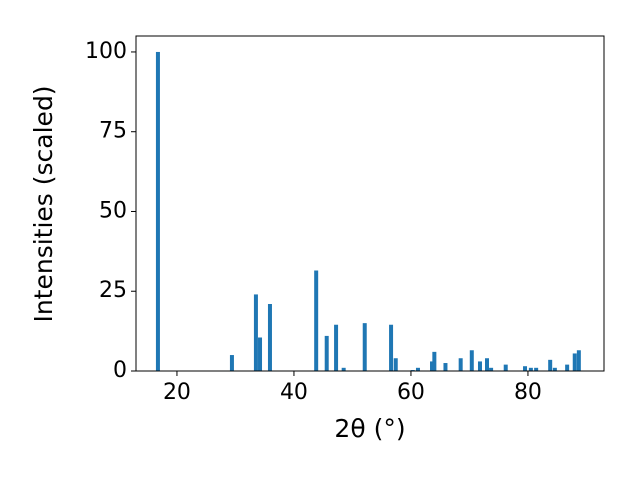  What do you see at coordinates (106, 51) in the screenshot?
I see `y-tick-label: 100` at bounding box center [106, 51].